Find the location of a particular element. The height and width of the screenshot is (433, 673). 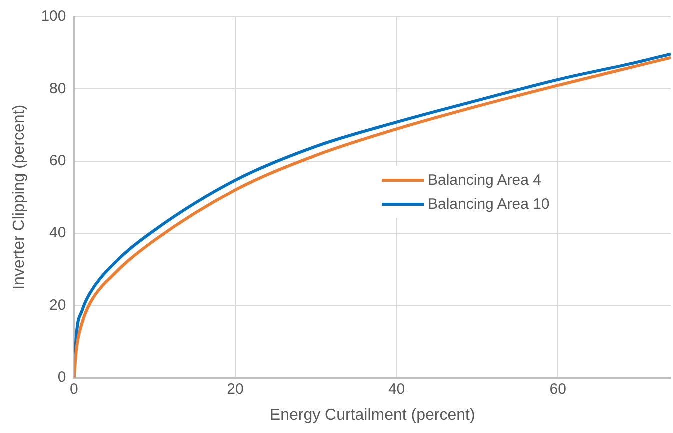

legend-label: Balancing Area 4 is located at coordinates (485, 180).